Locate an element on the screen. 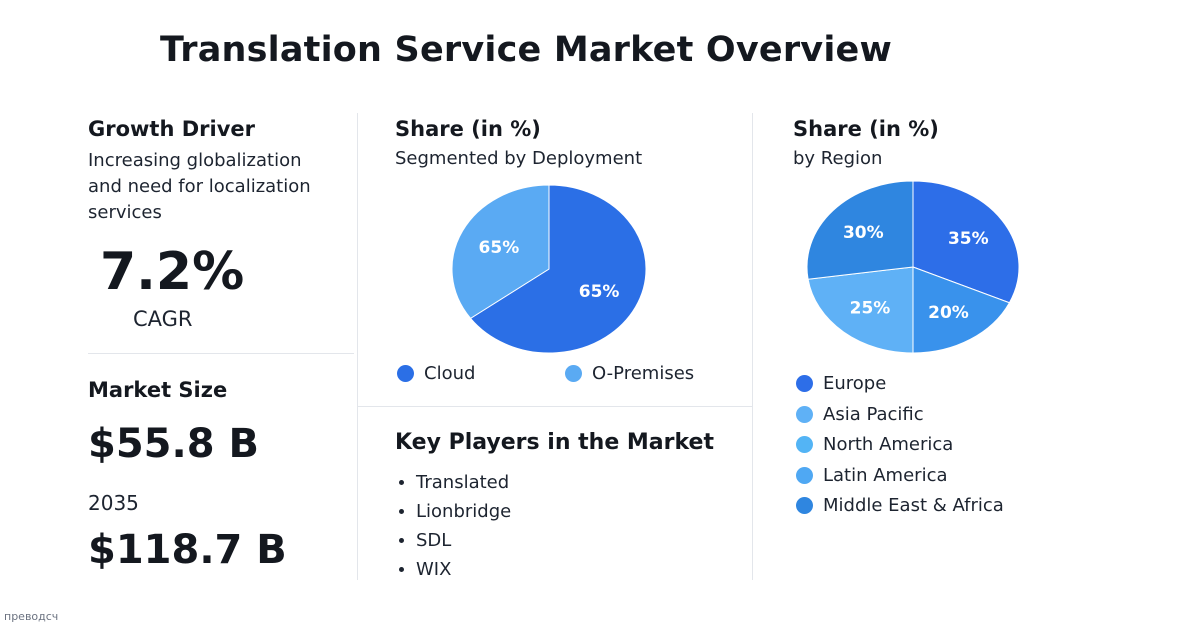 This screenshot has width=1200, height=628. divider-left is located at coordinates (357, 346).